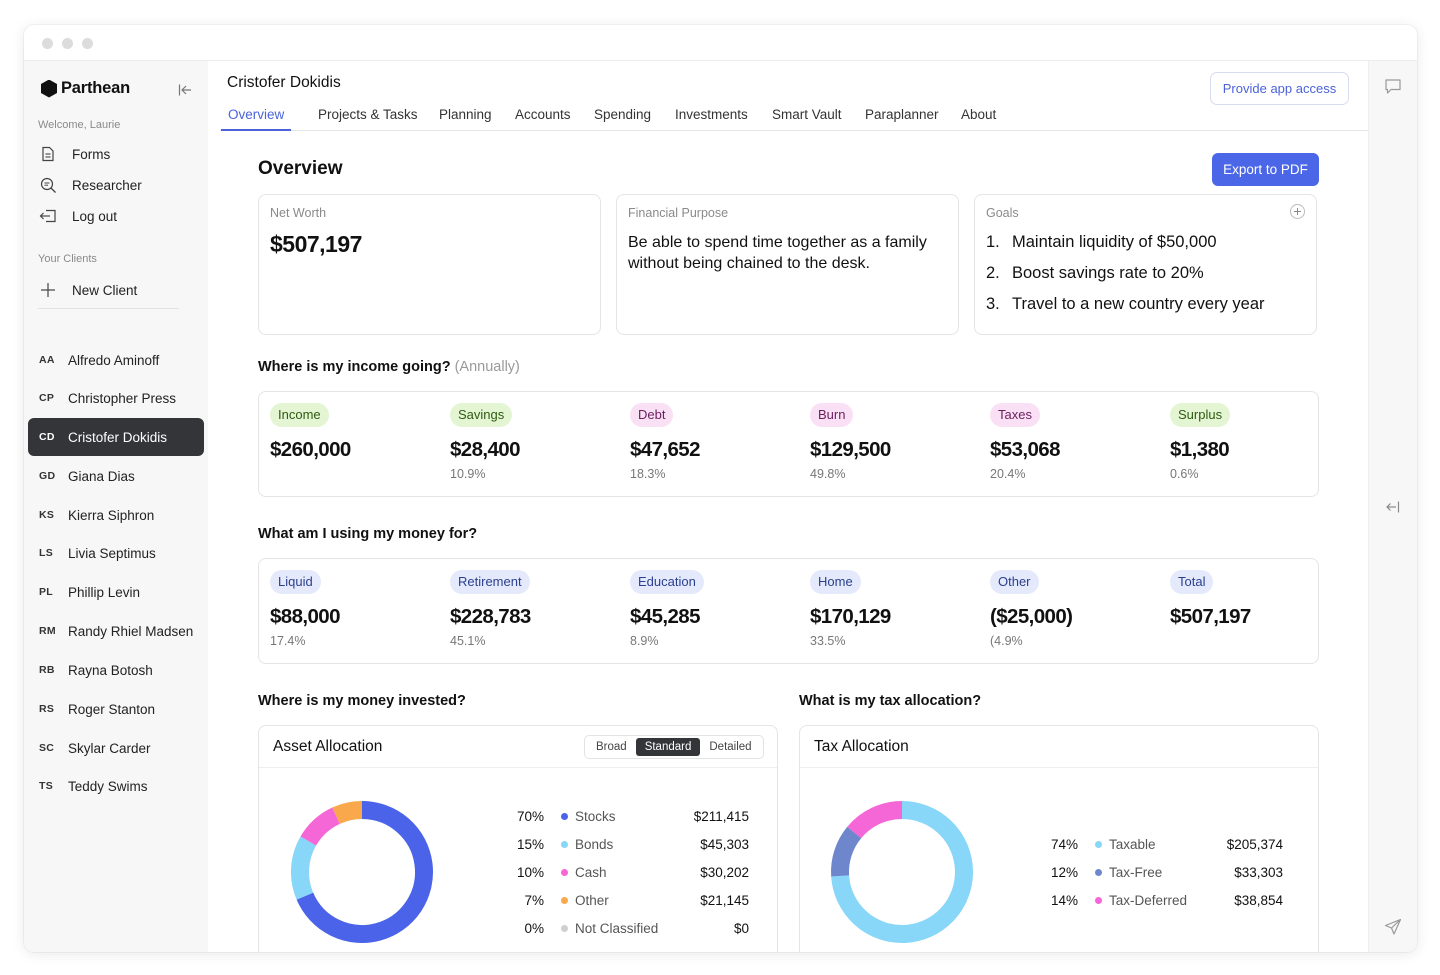 This screenshot has height=975, width=1440. I want to click on metric-pill: Total, so click(1192, 582).